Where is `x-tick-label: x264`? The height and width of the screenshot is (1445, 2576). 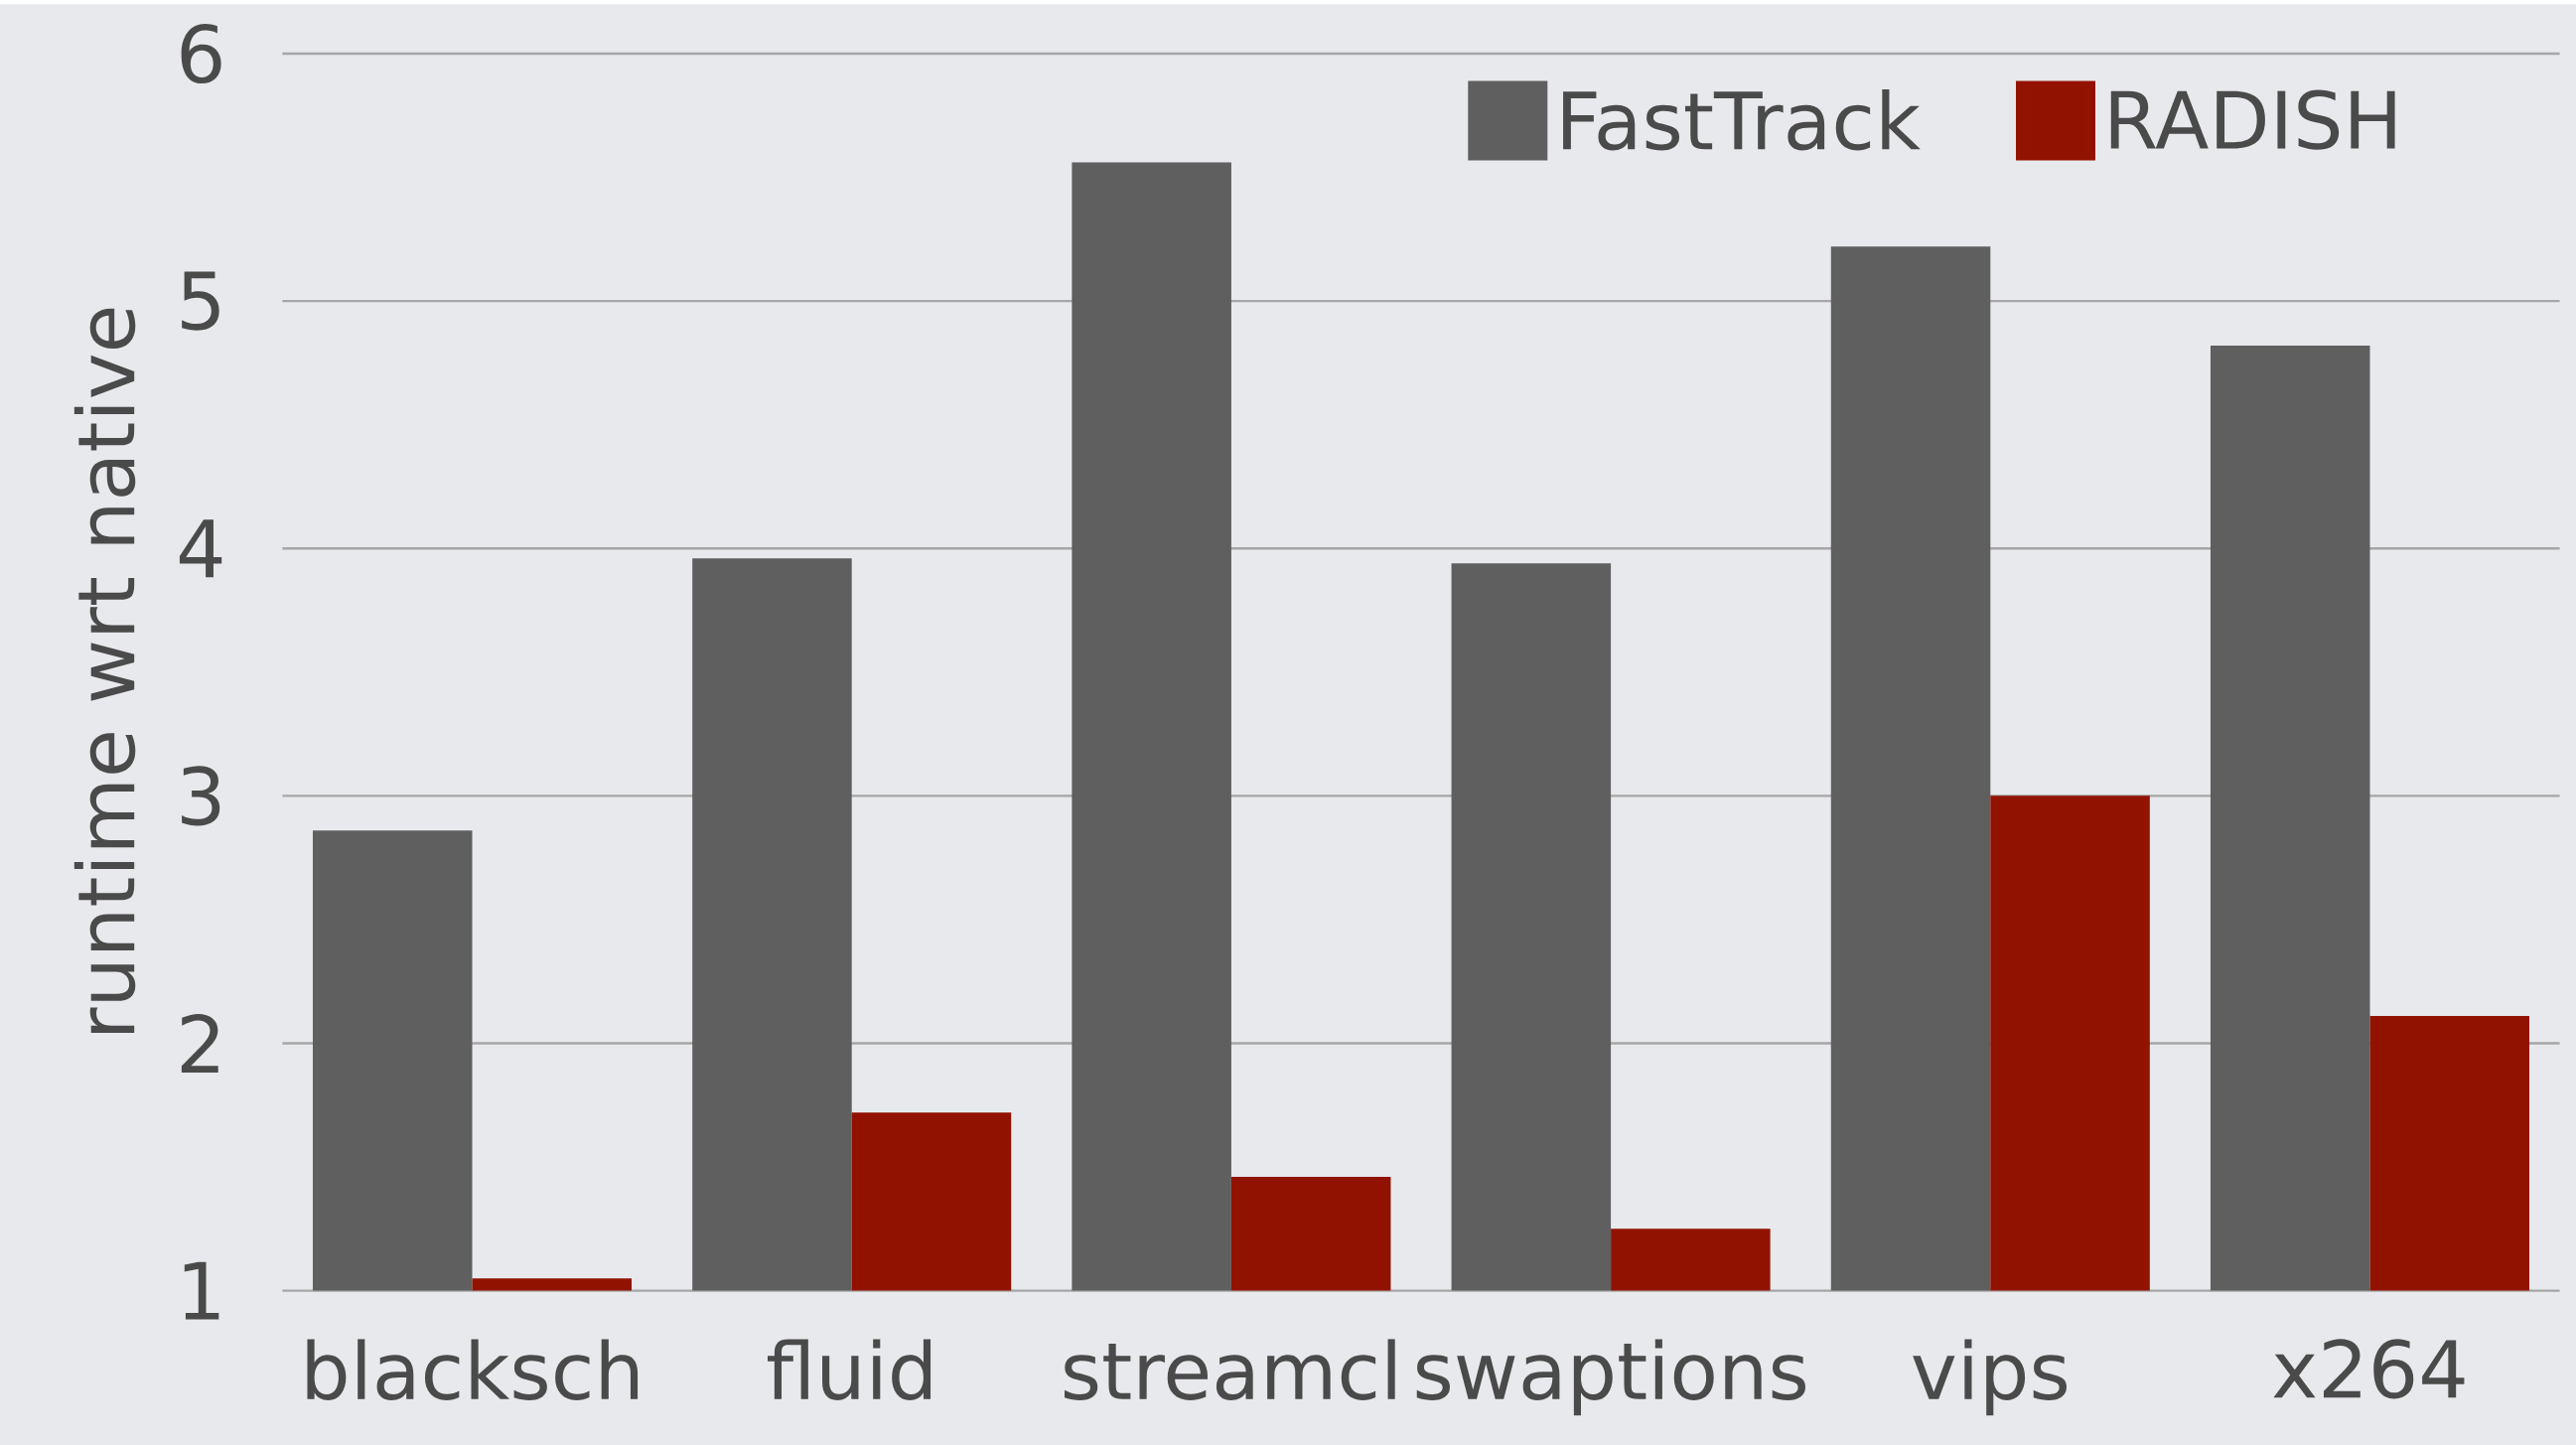 x-tick-label: x264 is located at coordinates (2369, 1369).